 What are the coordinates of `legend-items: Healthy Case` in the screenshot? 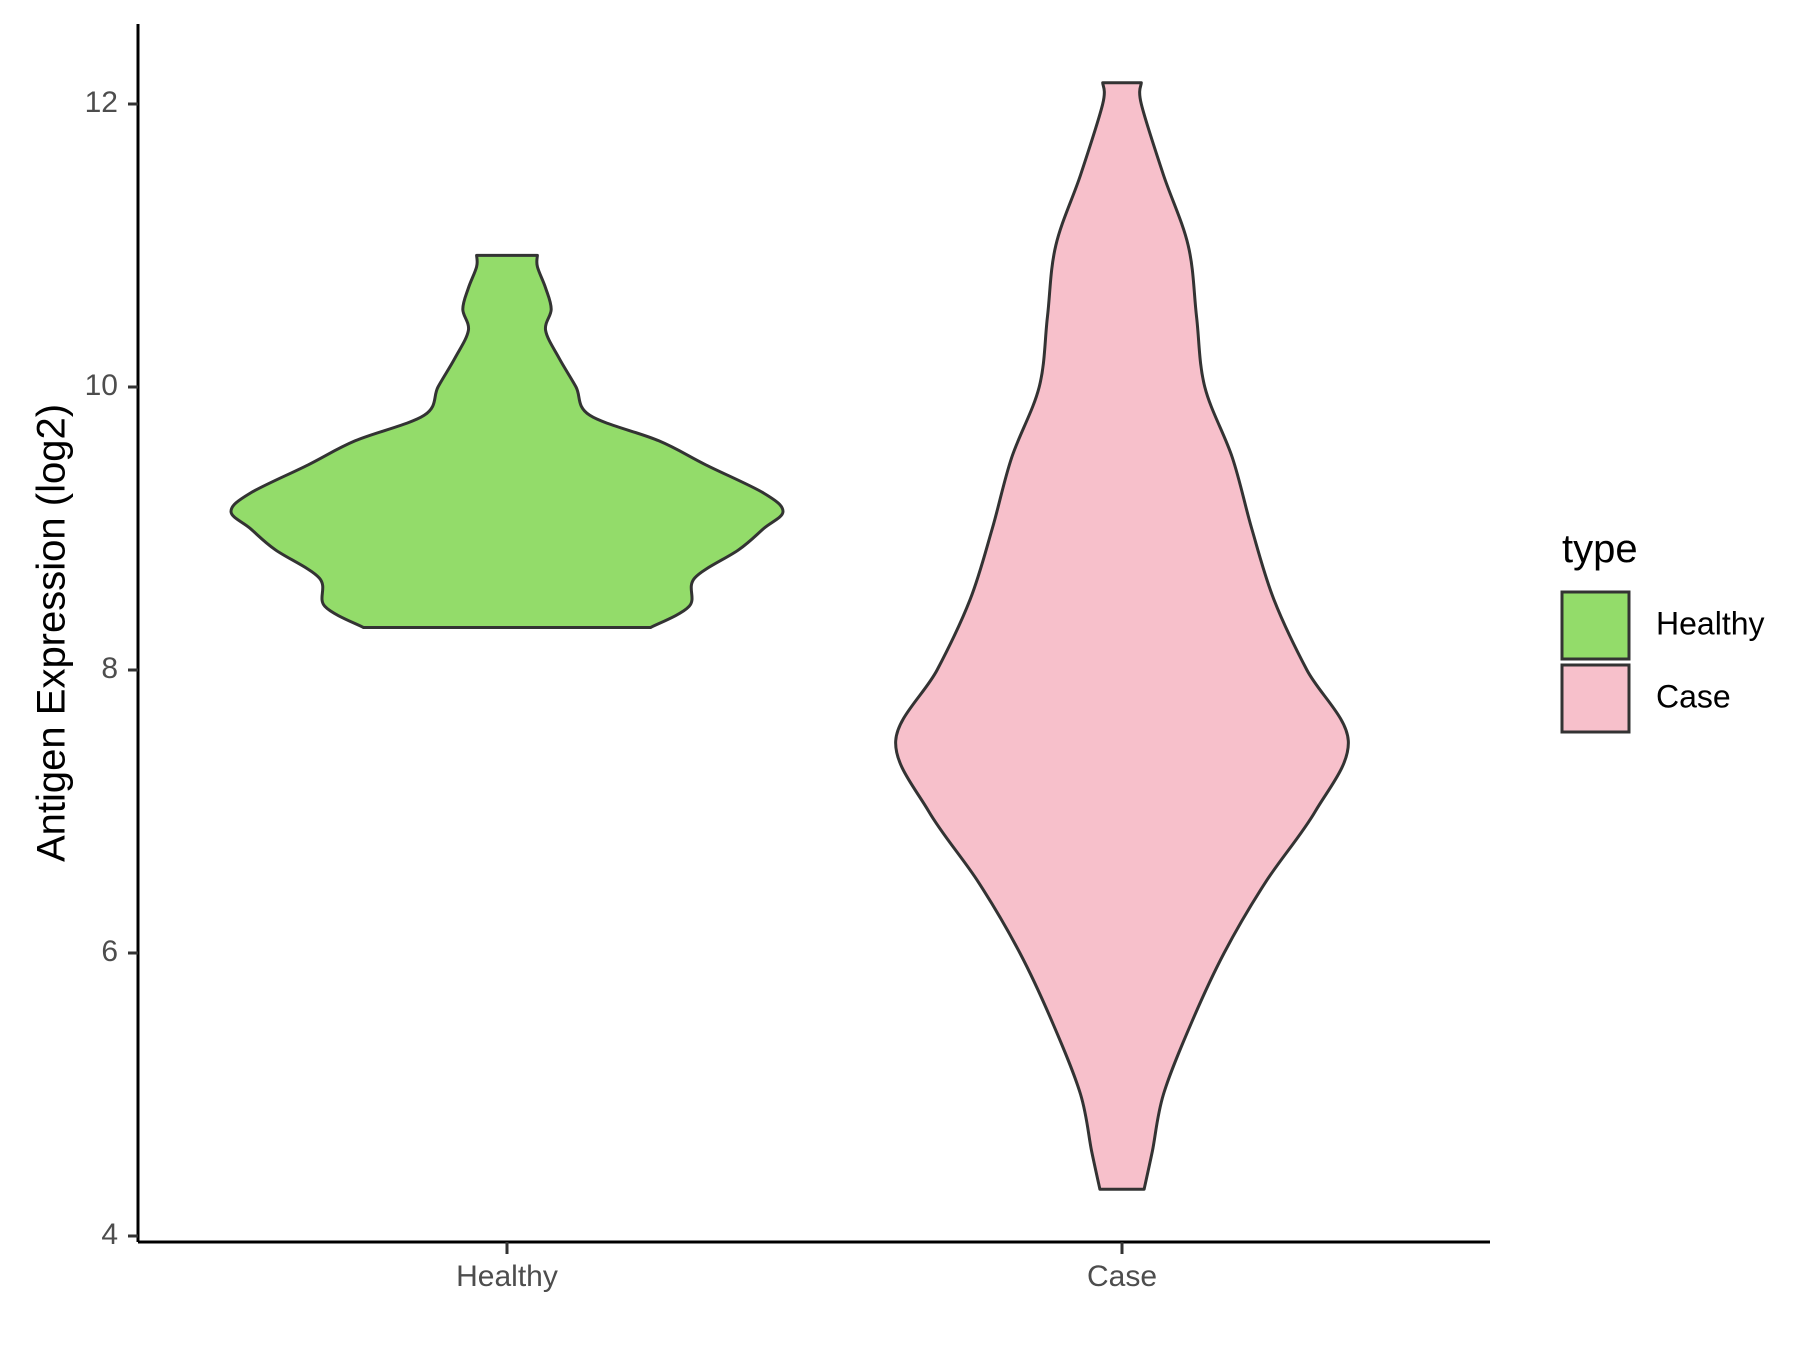 It's located at (1662, 662).